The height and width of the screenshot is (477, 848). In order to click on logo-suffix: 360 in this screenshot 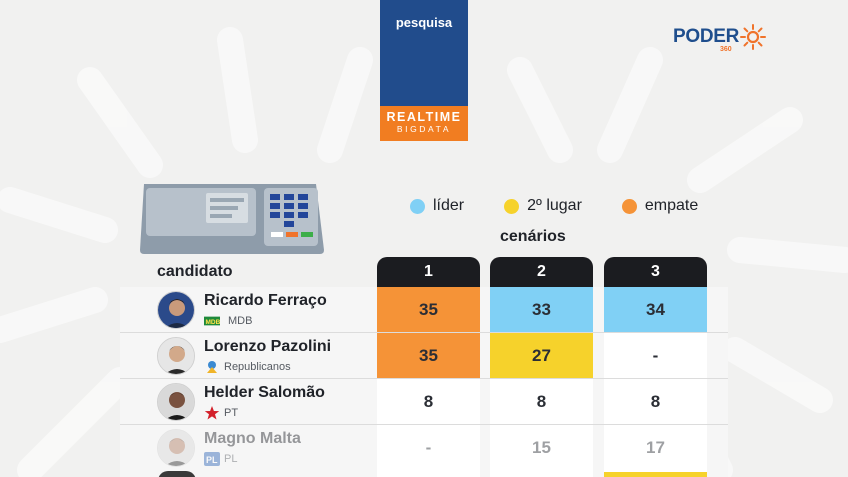, I will do `click(726, 49)`.